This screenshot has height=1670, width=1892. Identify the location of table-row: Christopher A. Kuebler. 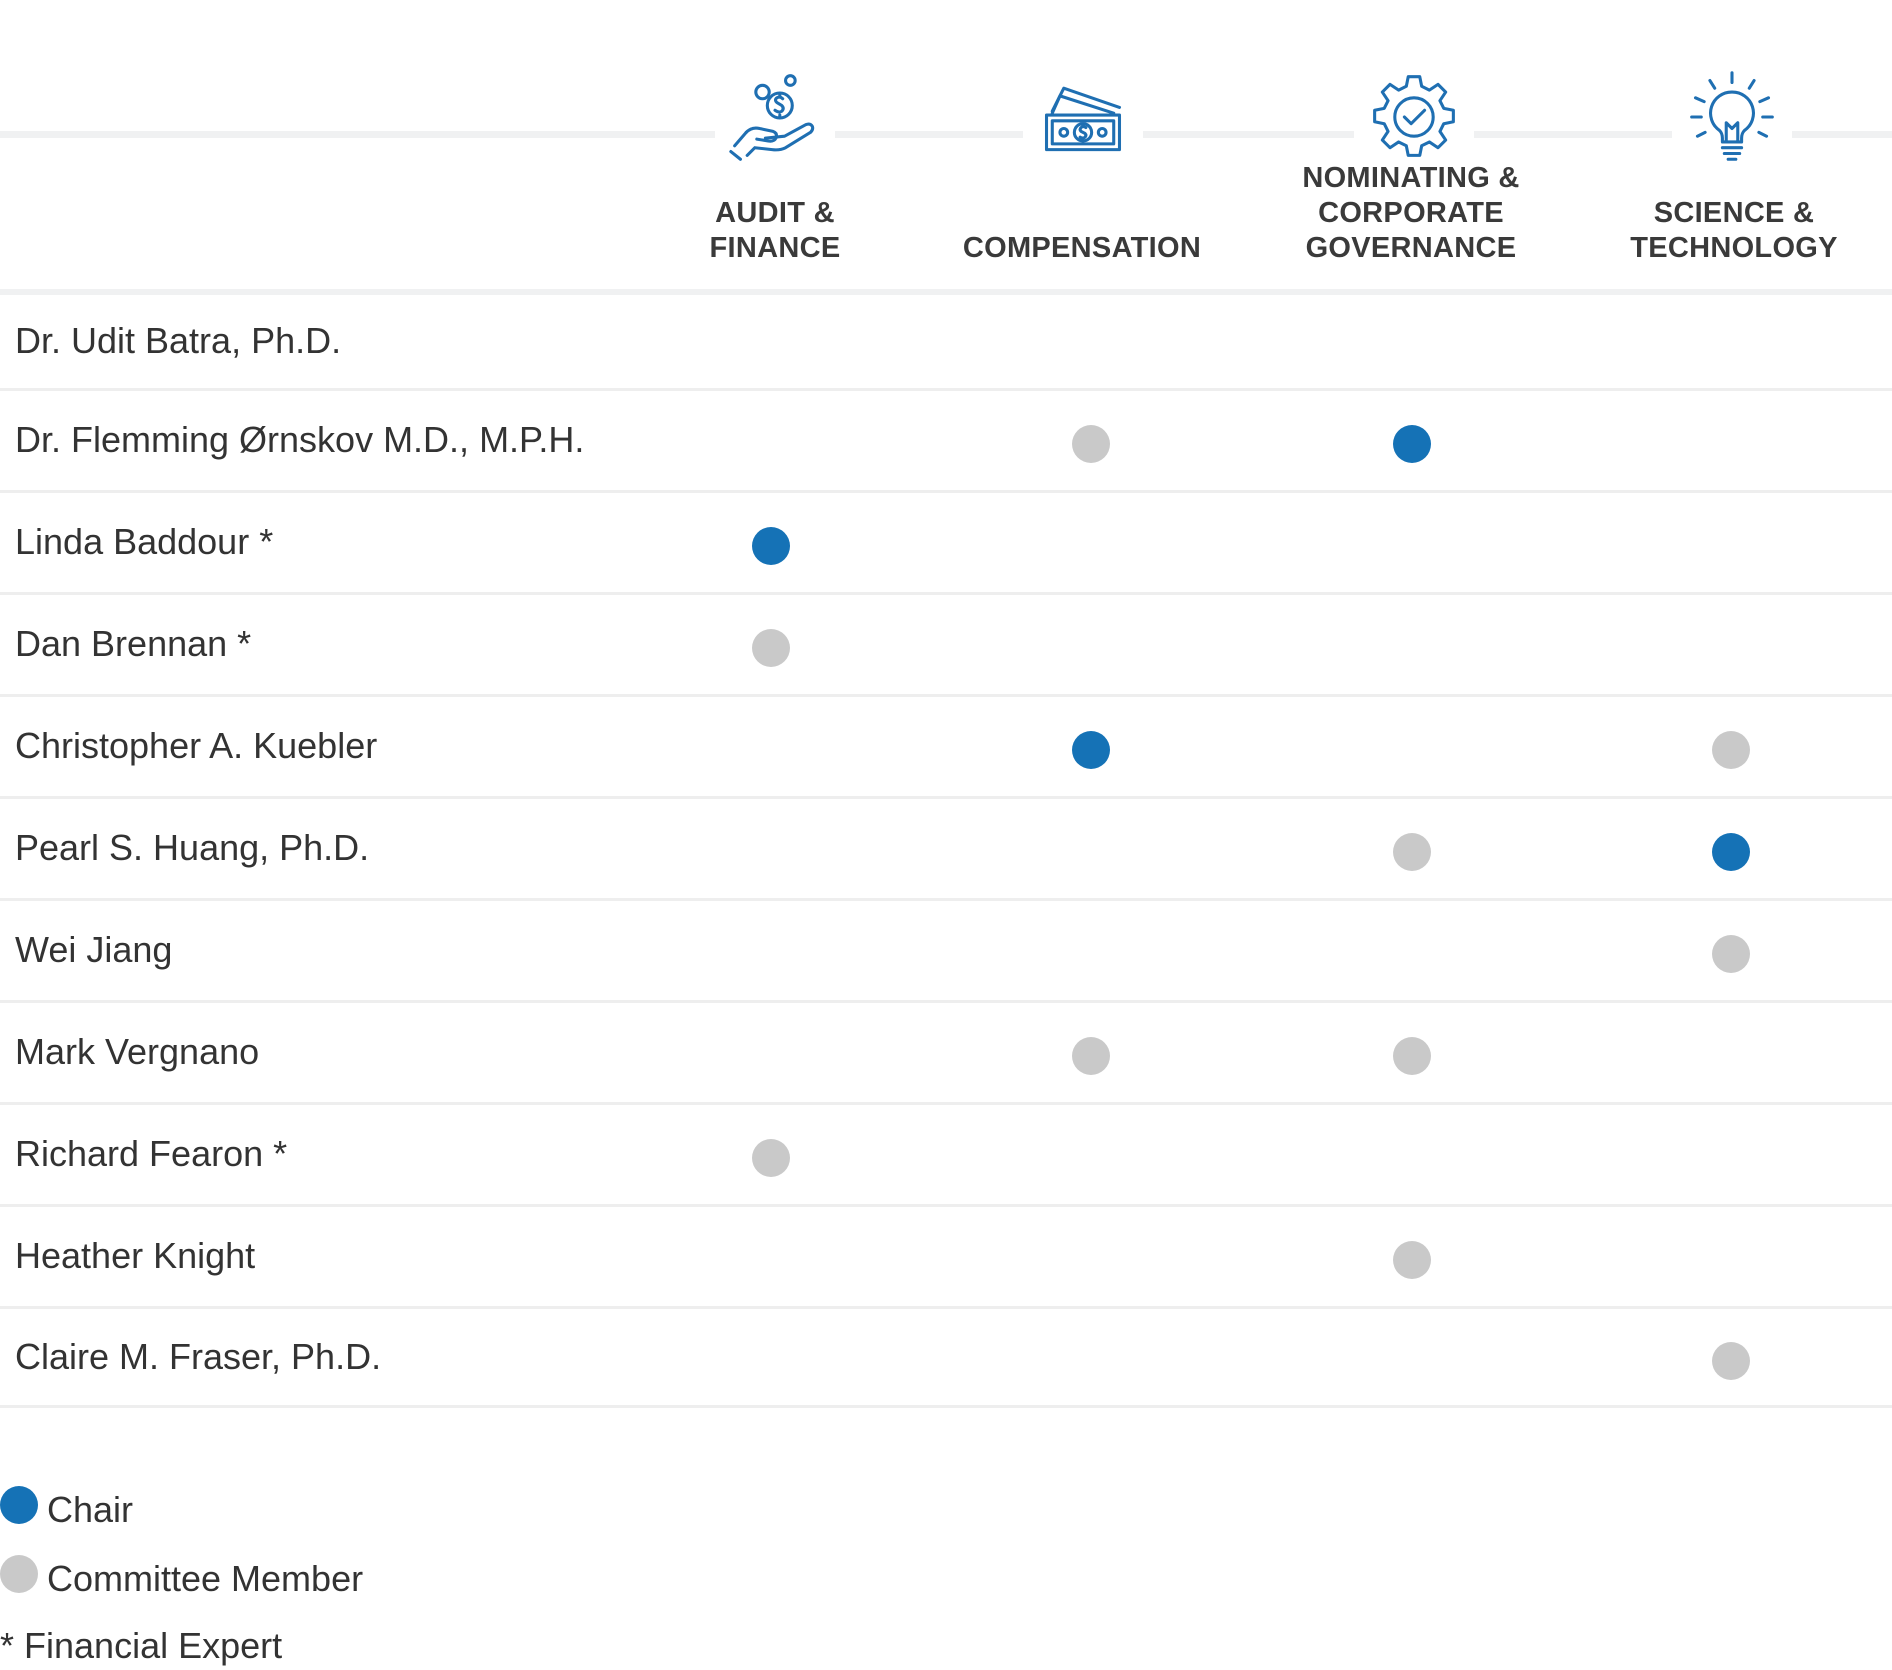
(946, 748).